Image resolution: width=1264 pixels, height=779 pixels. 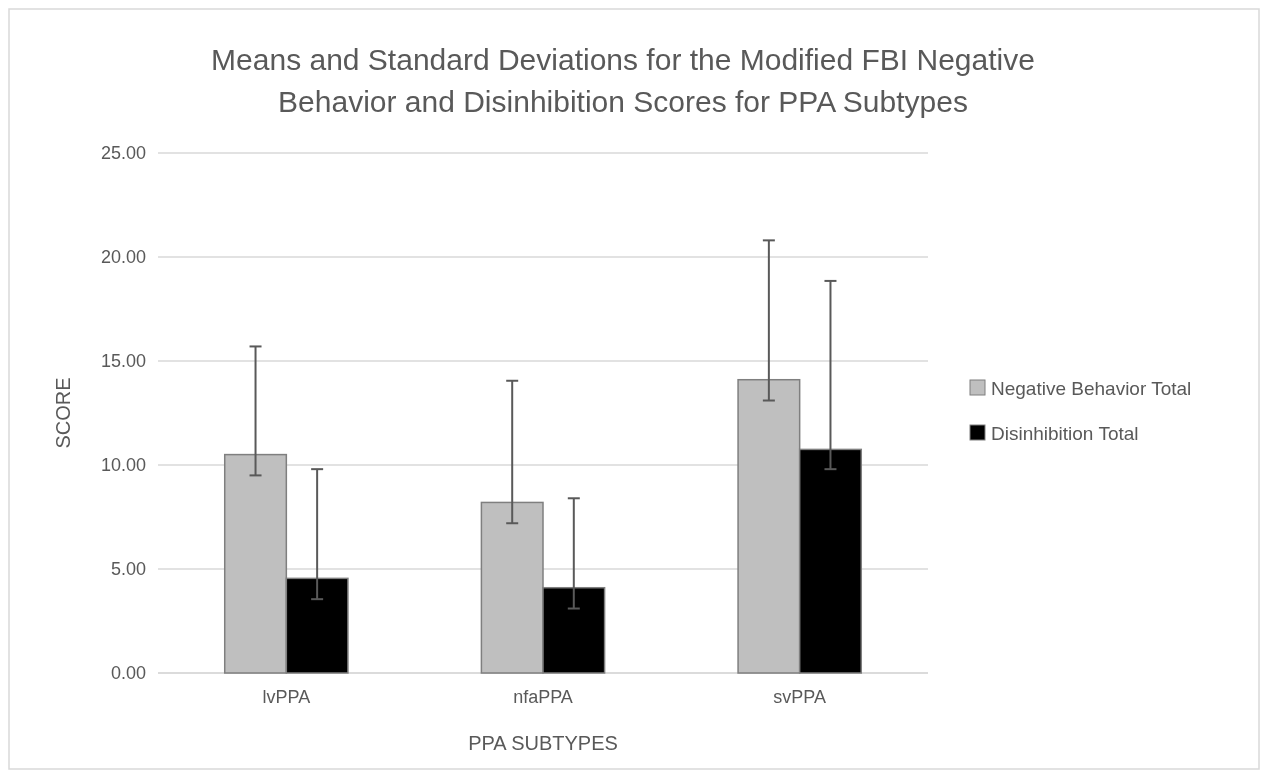 What do you see at coordinates (543, 743) in the screenshot?
I see `x-axis-title: PPA SUBTYPES` at bounding box center [543, 743].